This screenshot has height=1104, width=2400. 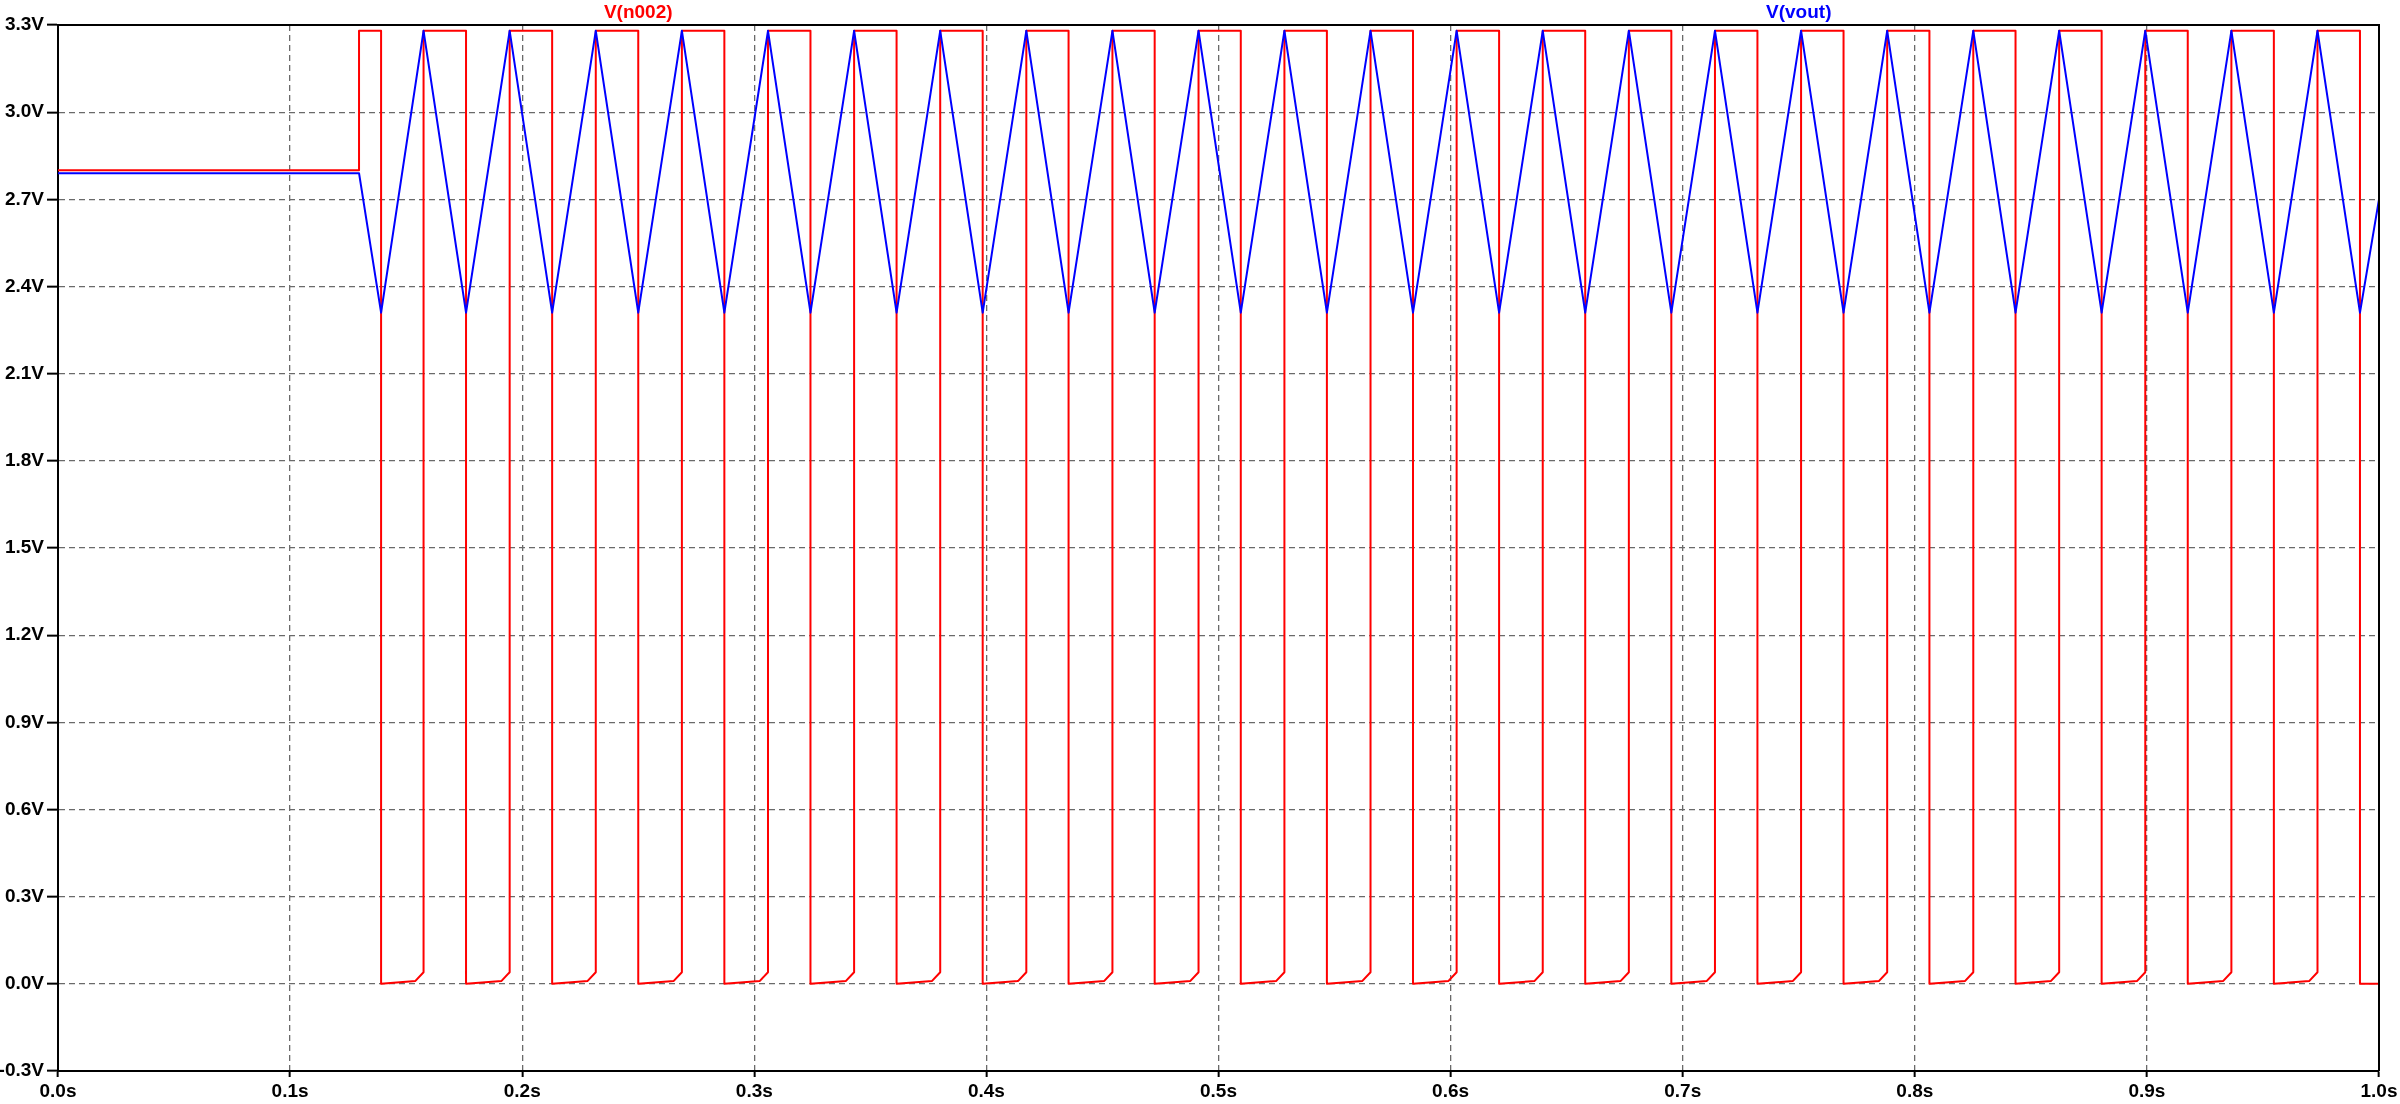 I want to click on series-label: V(vout), so click(x=1799, y=11).